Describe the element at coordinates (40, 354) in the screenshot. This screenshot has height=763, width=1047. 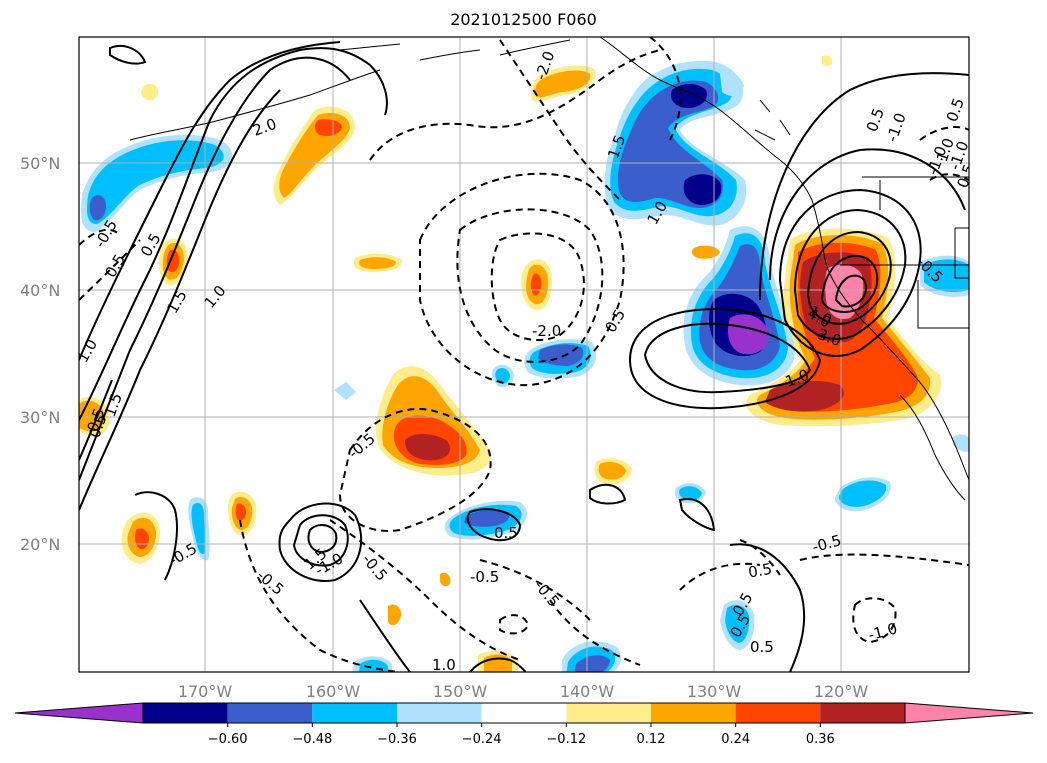
I see `latitude-labels: 50°N 40°N 30°N 20°N` at that location.